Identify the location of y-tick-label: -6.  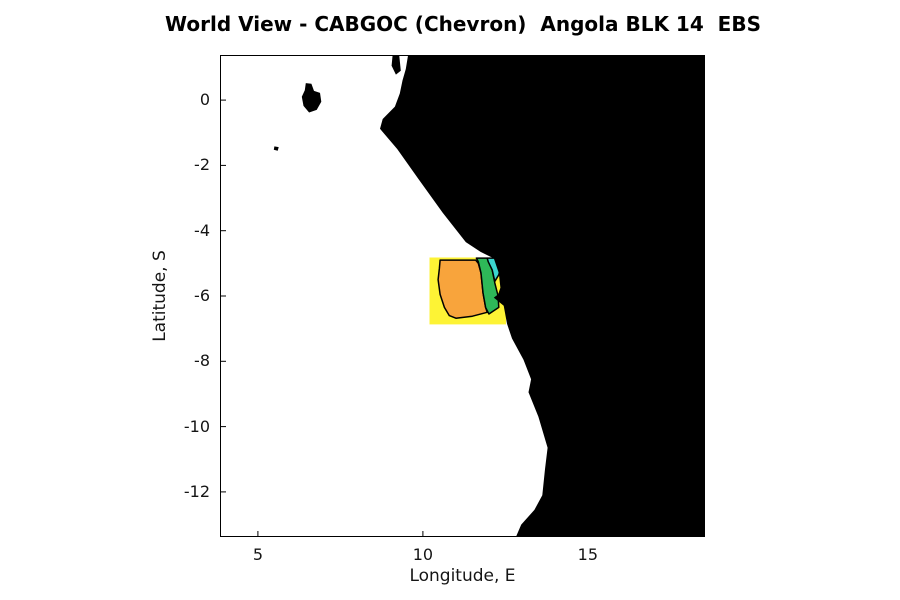
(202, 295).